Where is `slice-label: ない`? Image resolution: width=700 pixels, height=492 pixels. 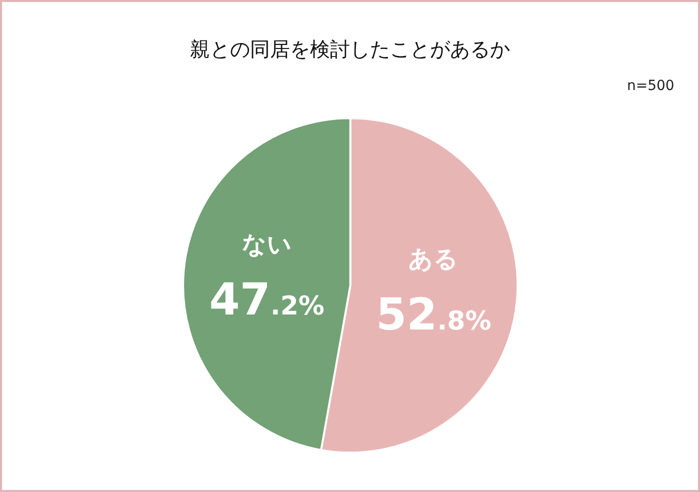
slice-label: ない is located at coordinates (267, 244).